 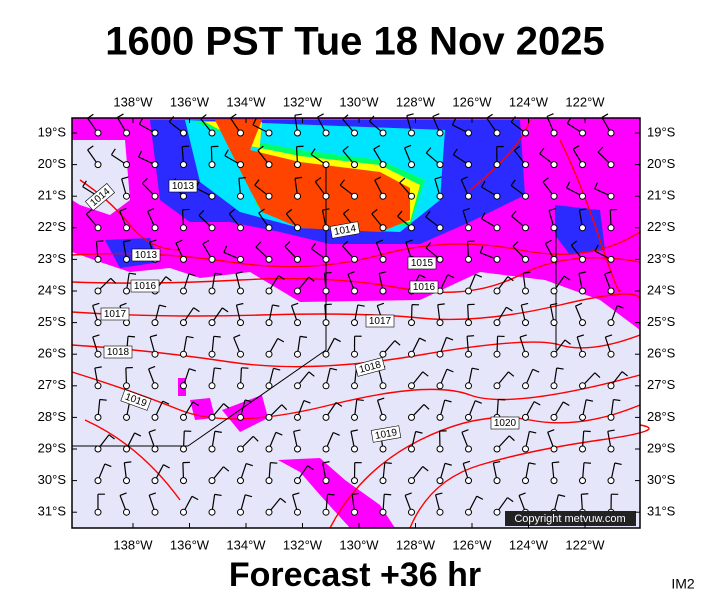 I want to click on latitude-label: 31°S, so click(x=661, y=511).